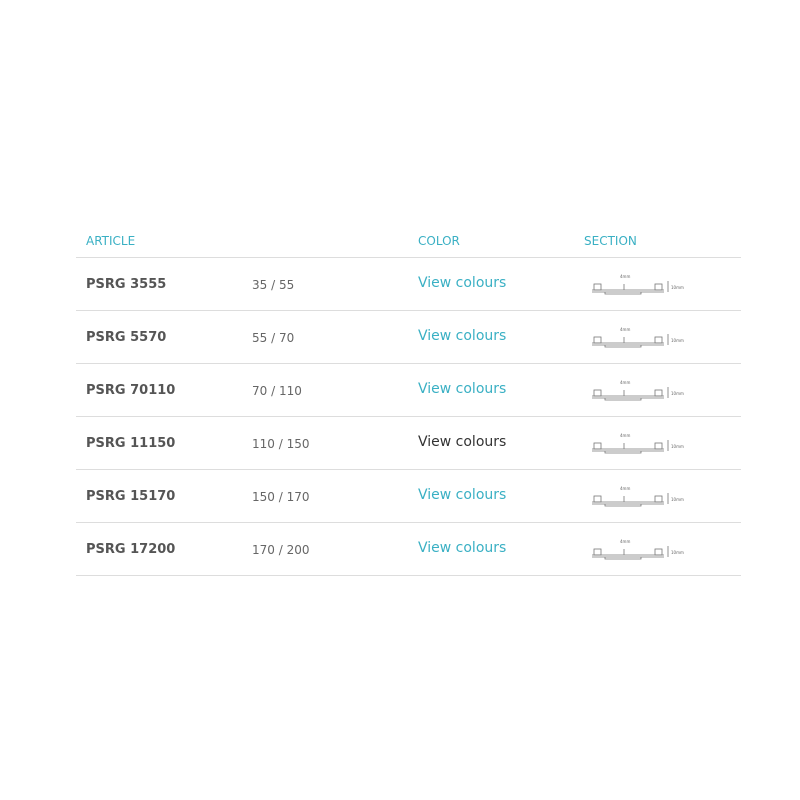 Image resolution: width=800 pixels, height=800 pixels. Describe the element at coordinates (126, 337) in the screenshot. I see `article-code: PSRG 5570` at that location.